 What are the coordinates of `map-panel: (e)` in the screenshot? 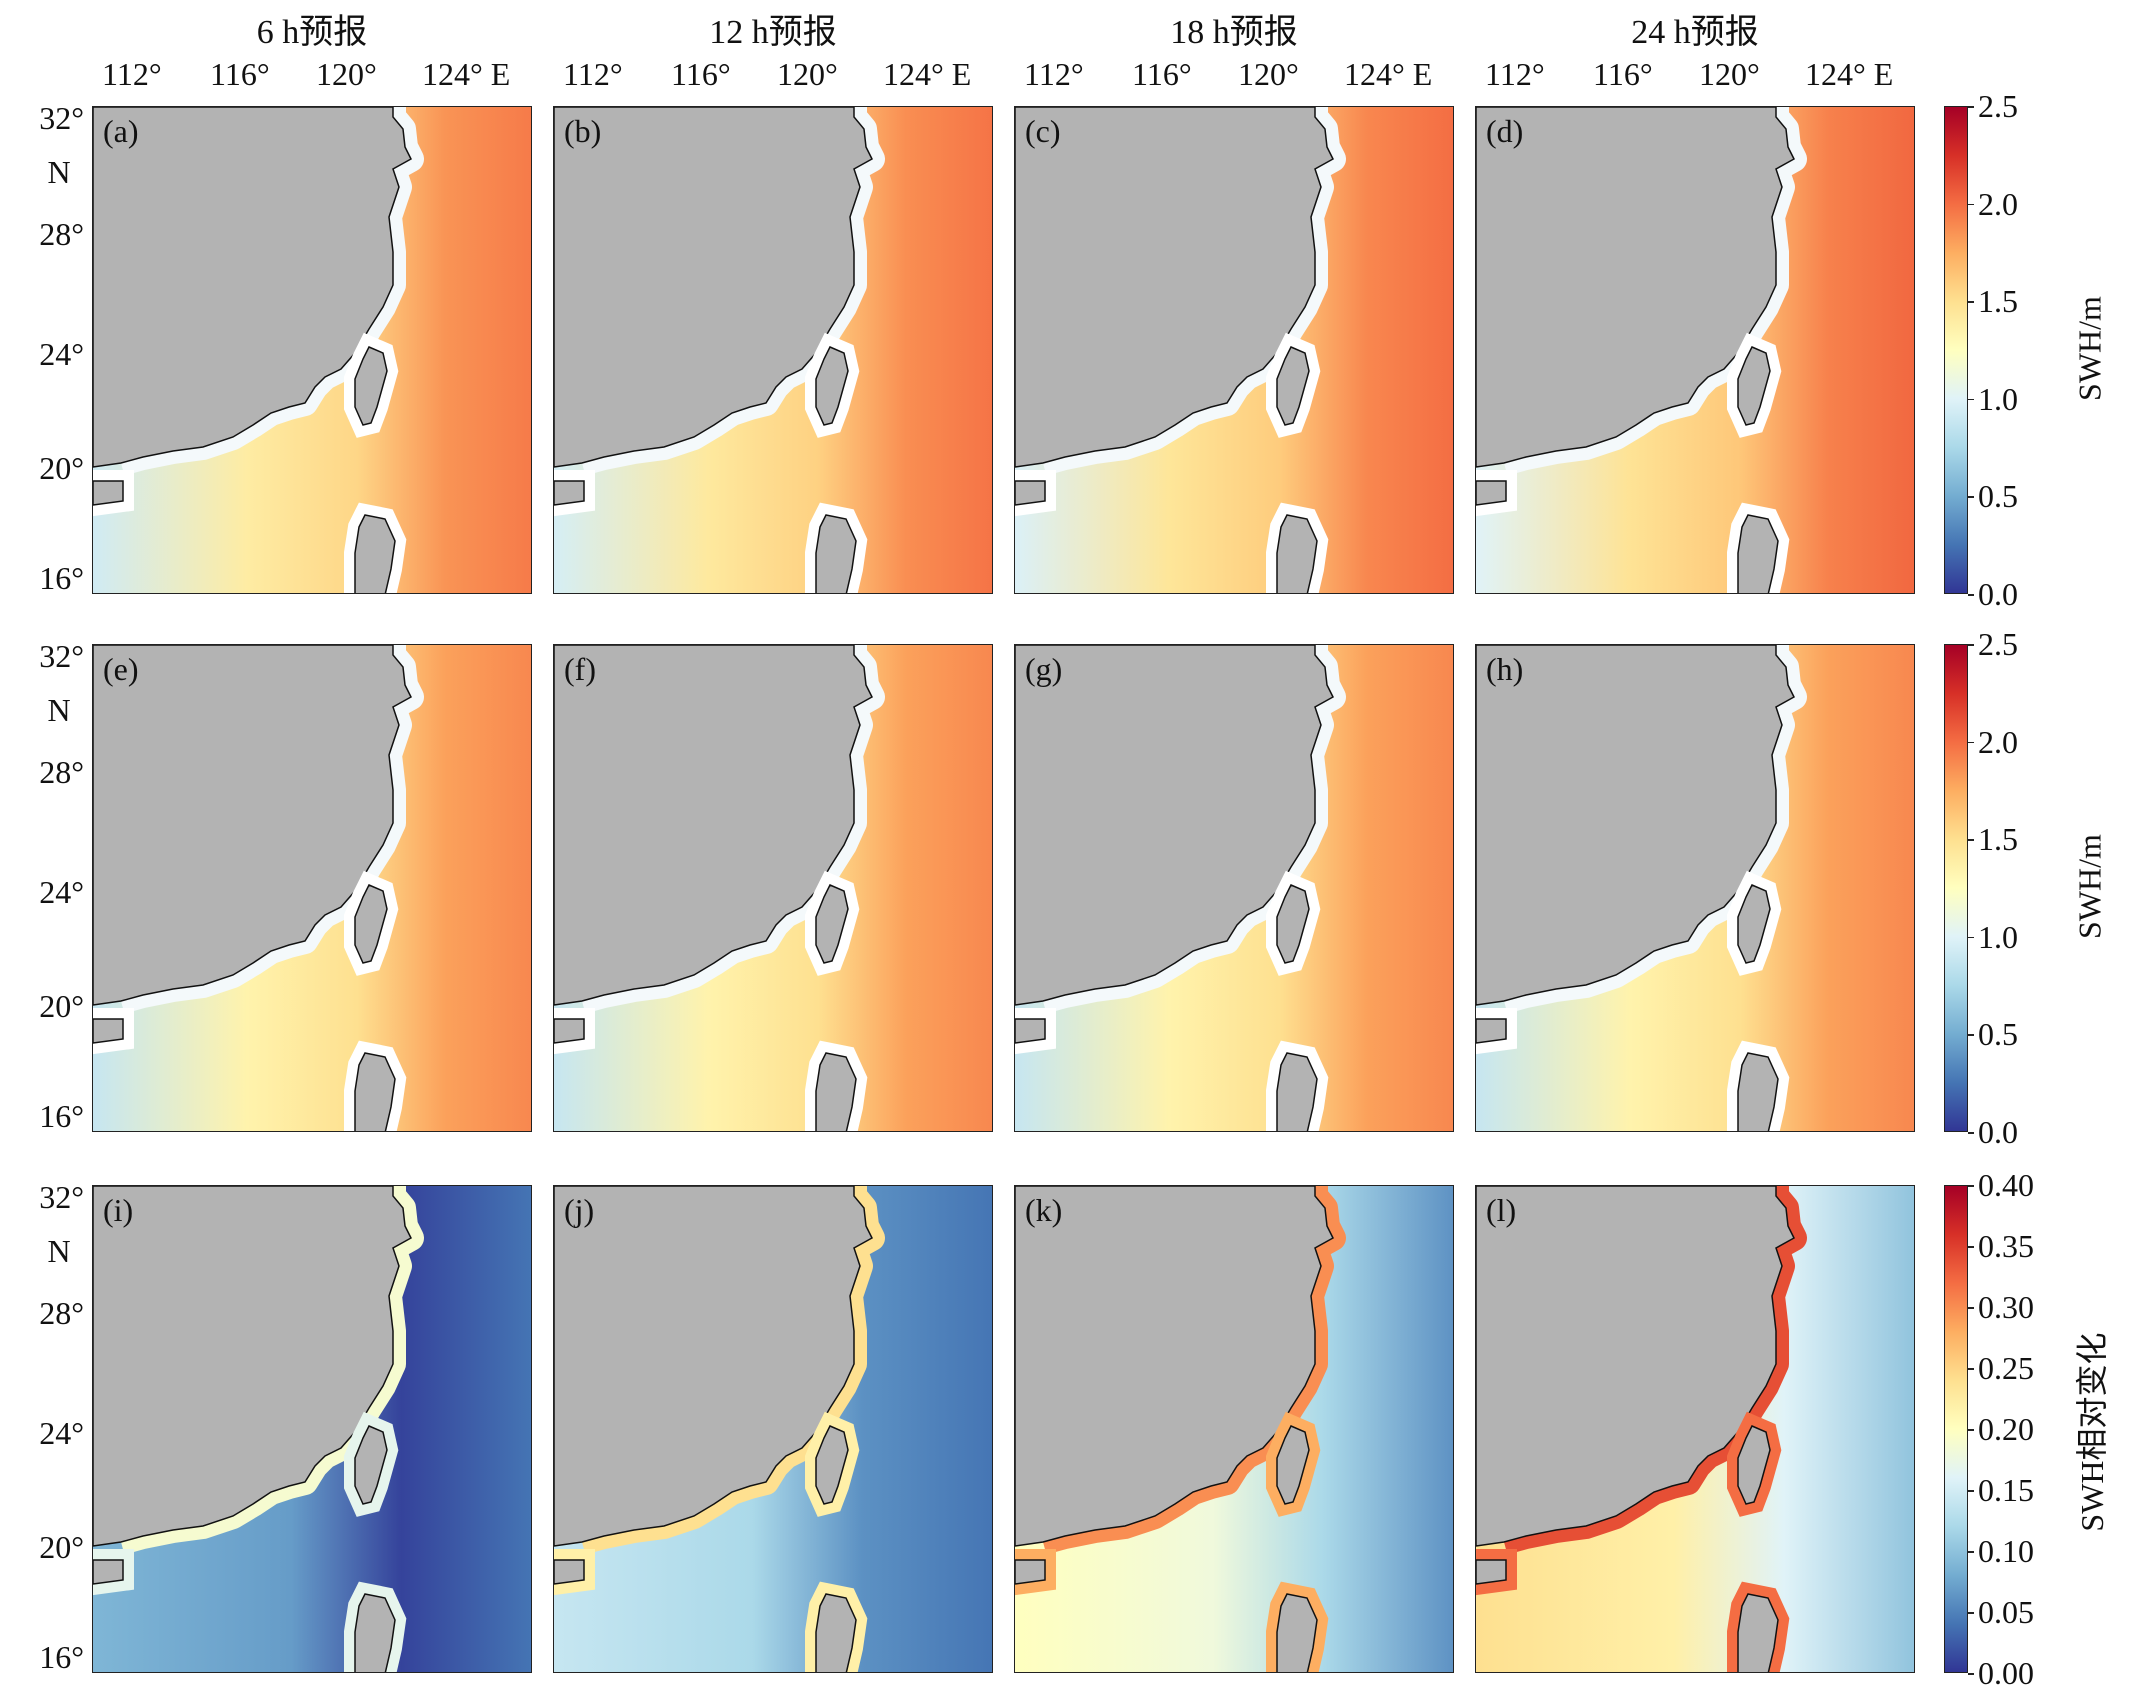 It's located at (312, 888).